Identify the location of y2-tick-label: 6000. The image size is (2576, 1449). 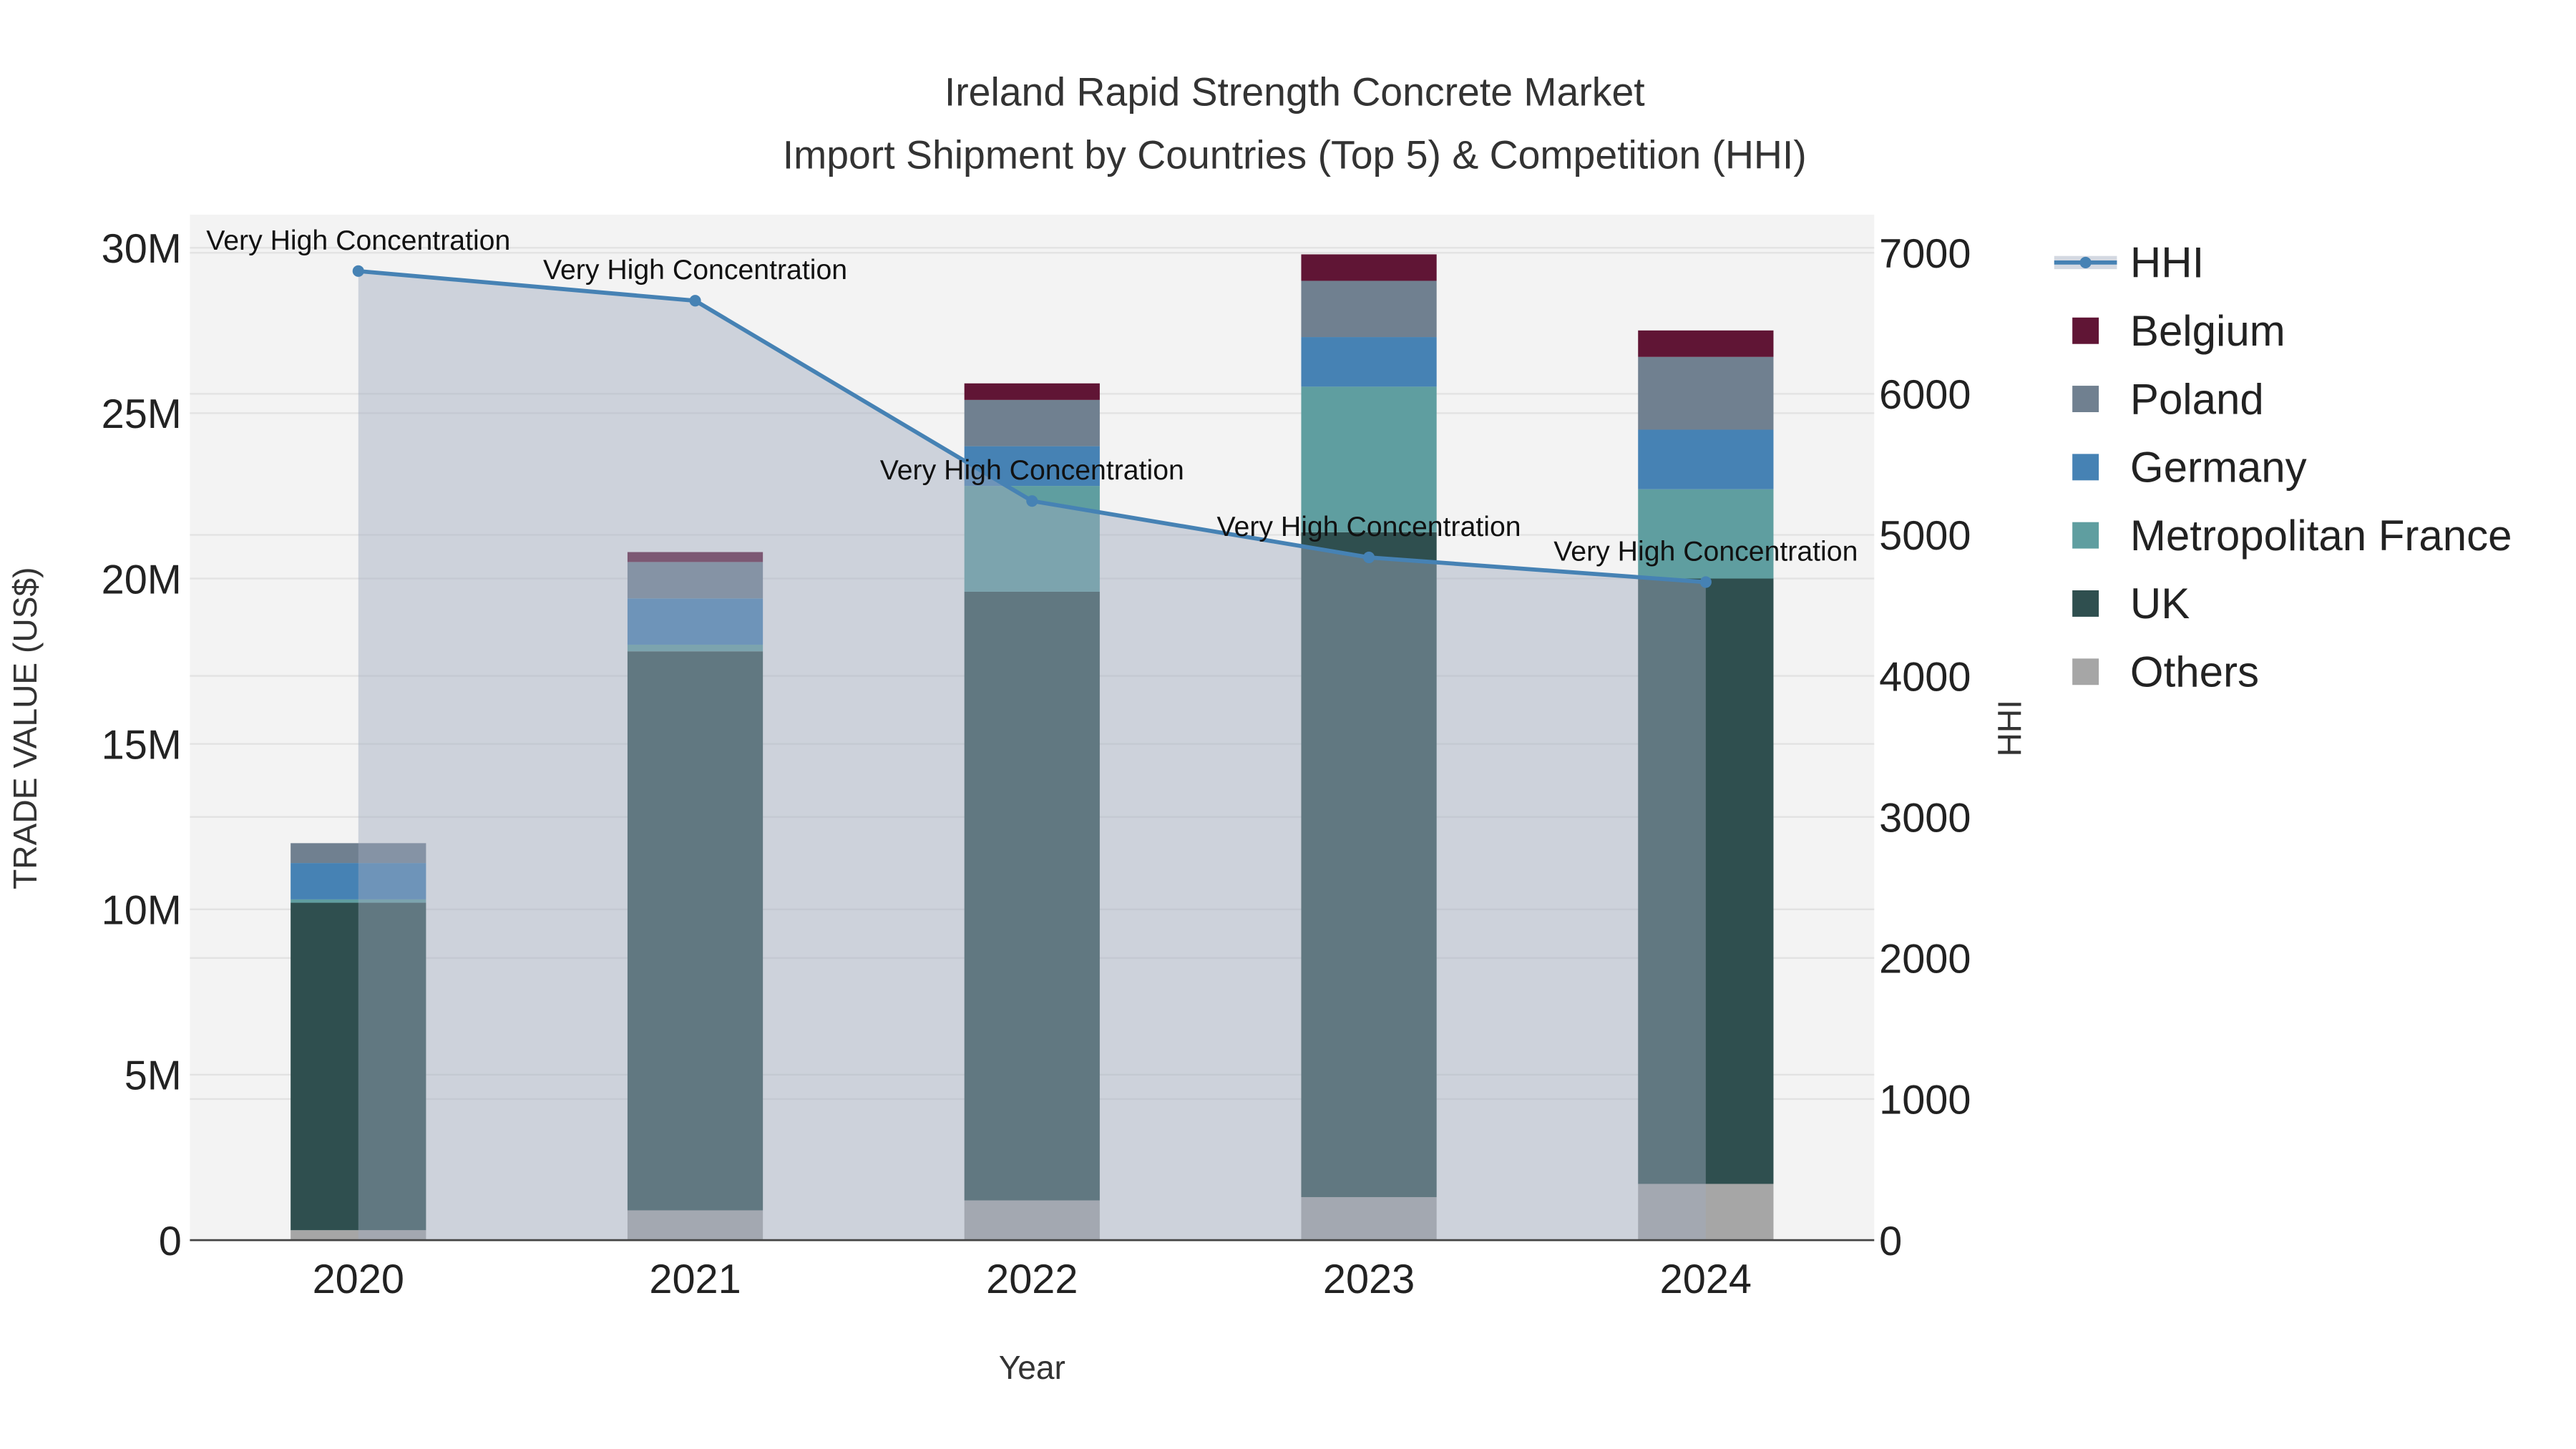
(1925, 395).